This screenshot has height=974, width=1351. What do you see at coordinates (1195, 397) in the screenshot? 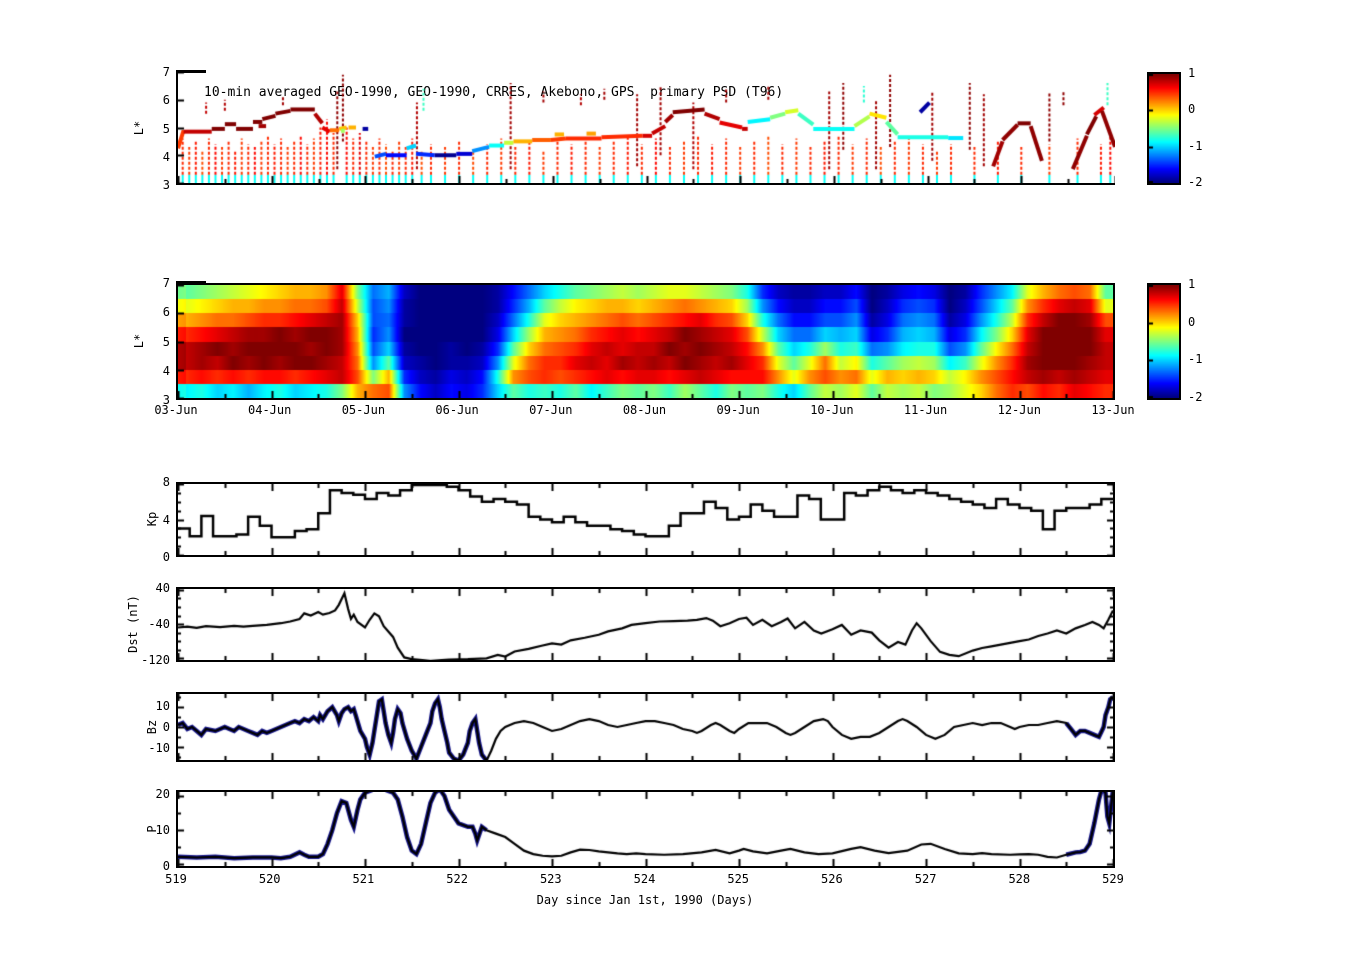
I see `colorbar2-tick-label: -2` at bounding box center [1195, 397].